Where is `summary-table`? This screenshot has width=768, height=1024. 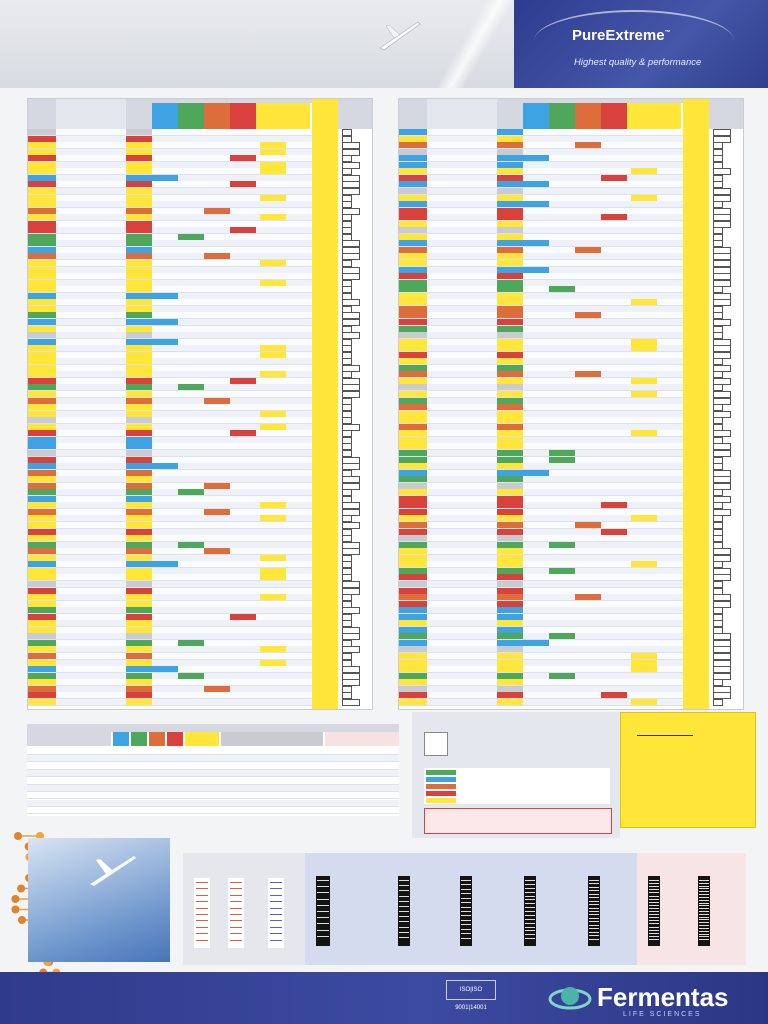
summary-table is located at coordinates (213, 770).